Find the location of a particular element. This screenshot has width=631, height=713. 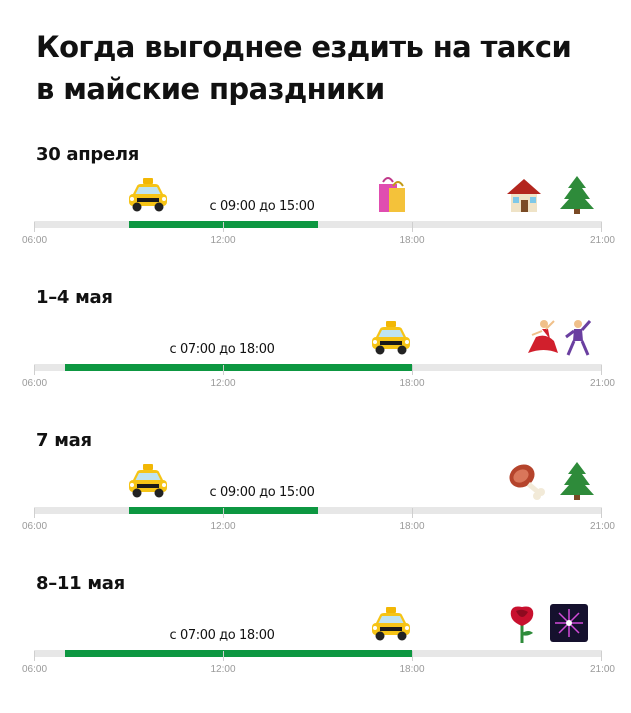

title-line-1: Когда выгоднее ездить на такси is located at coordinates (304, 47).